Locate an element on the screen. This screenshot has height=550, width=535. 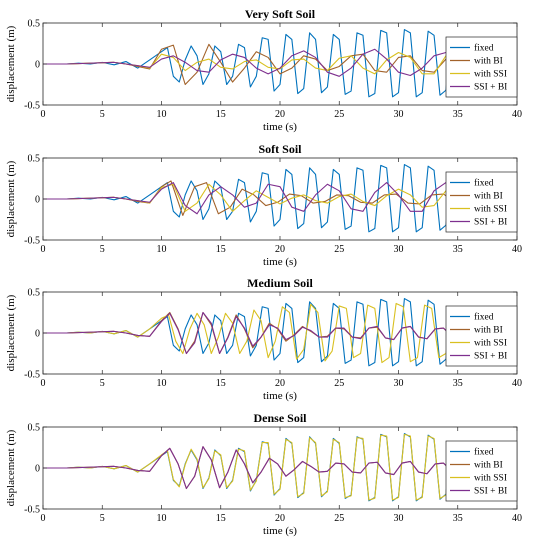
chart-title: Dense Soil is located at coordinates (280, 418).